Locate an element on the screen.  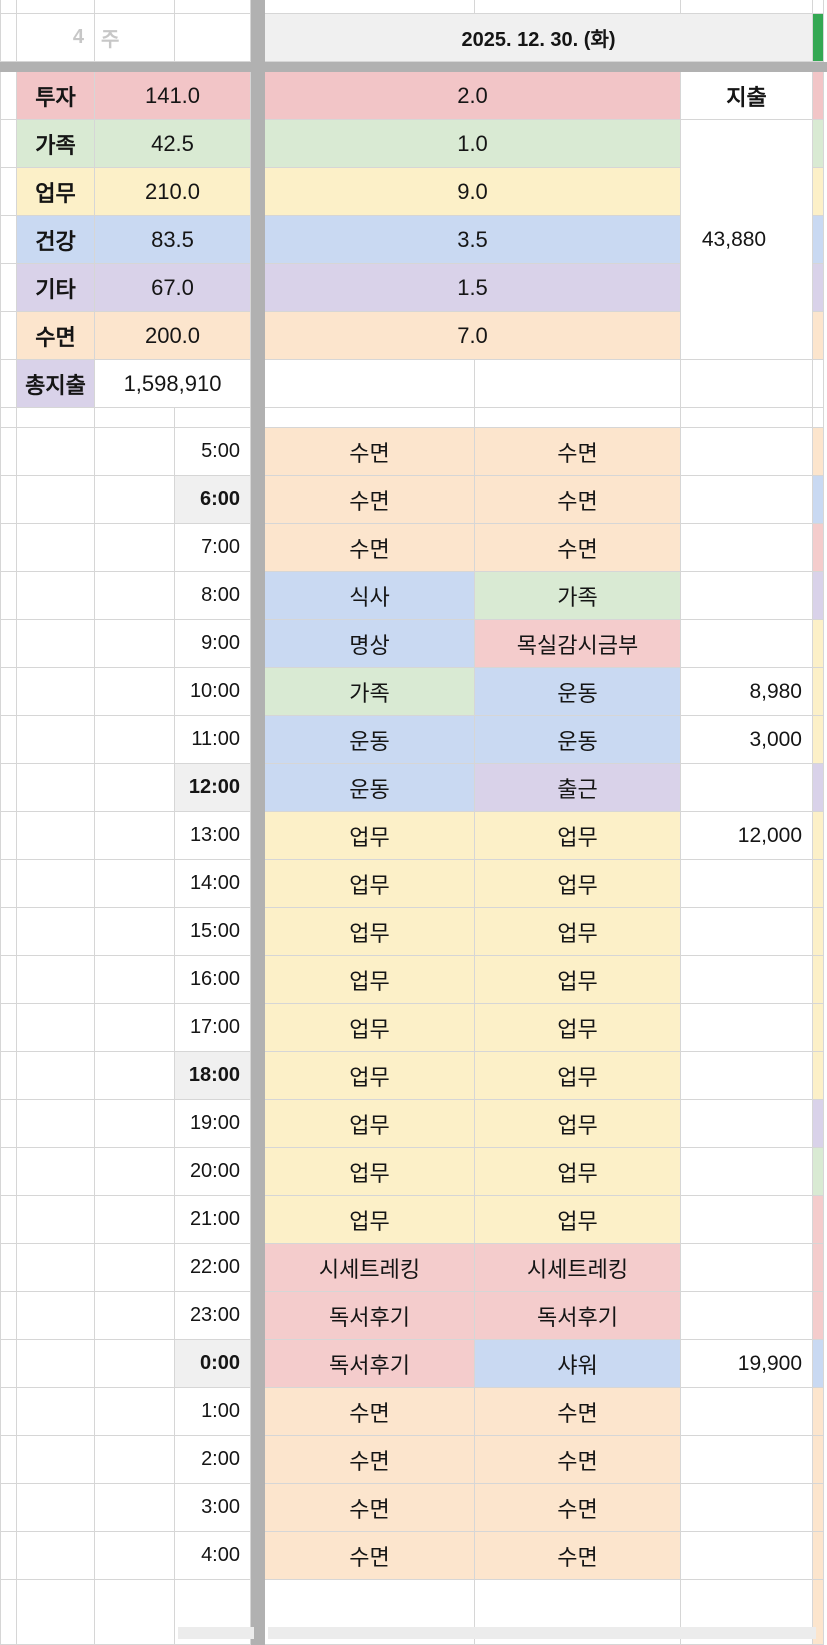
time-label-cell: 23:00 is located at coordinates (213, 1316).